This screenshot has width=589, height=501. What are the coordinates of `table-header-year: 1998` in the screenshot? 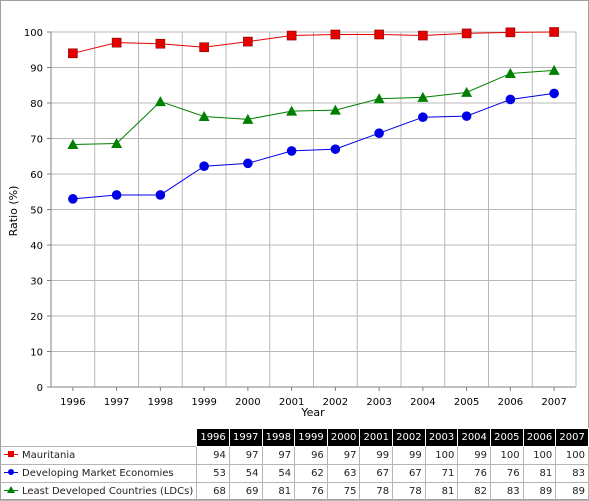 It's located at (278, 437).